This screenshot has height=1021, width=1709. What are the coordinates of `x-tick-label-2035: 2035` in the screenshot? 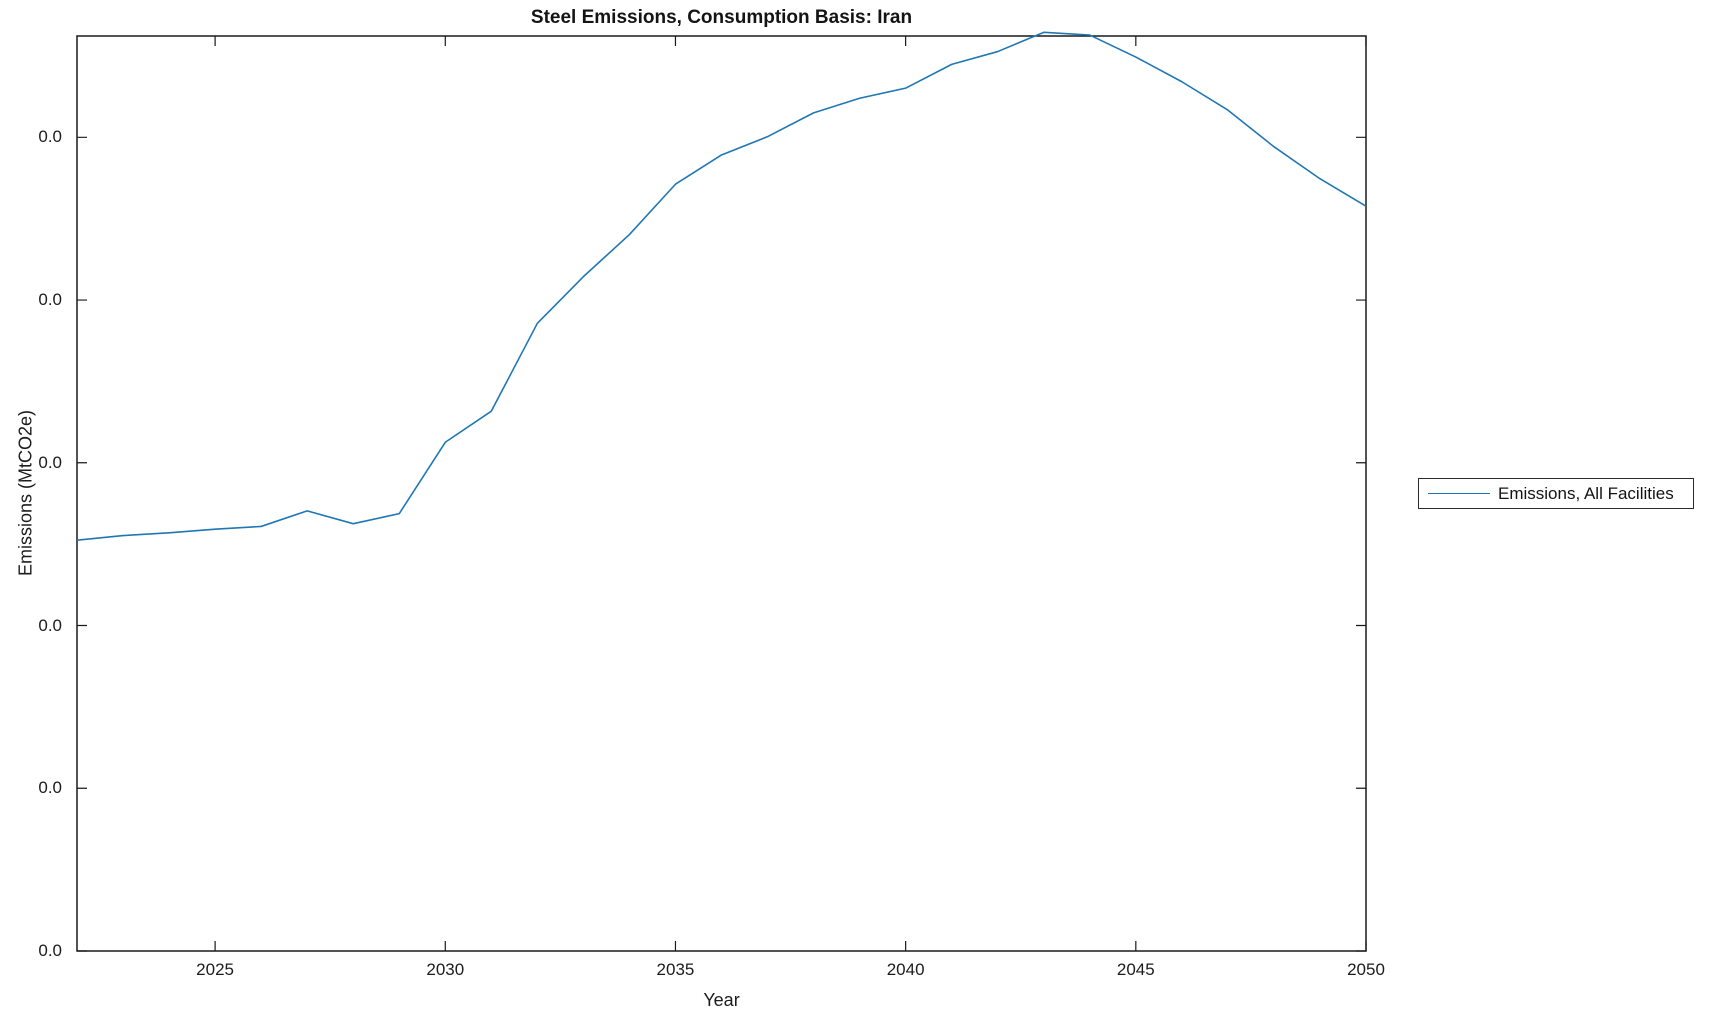 It's located at (675, 969).